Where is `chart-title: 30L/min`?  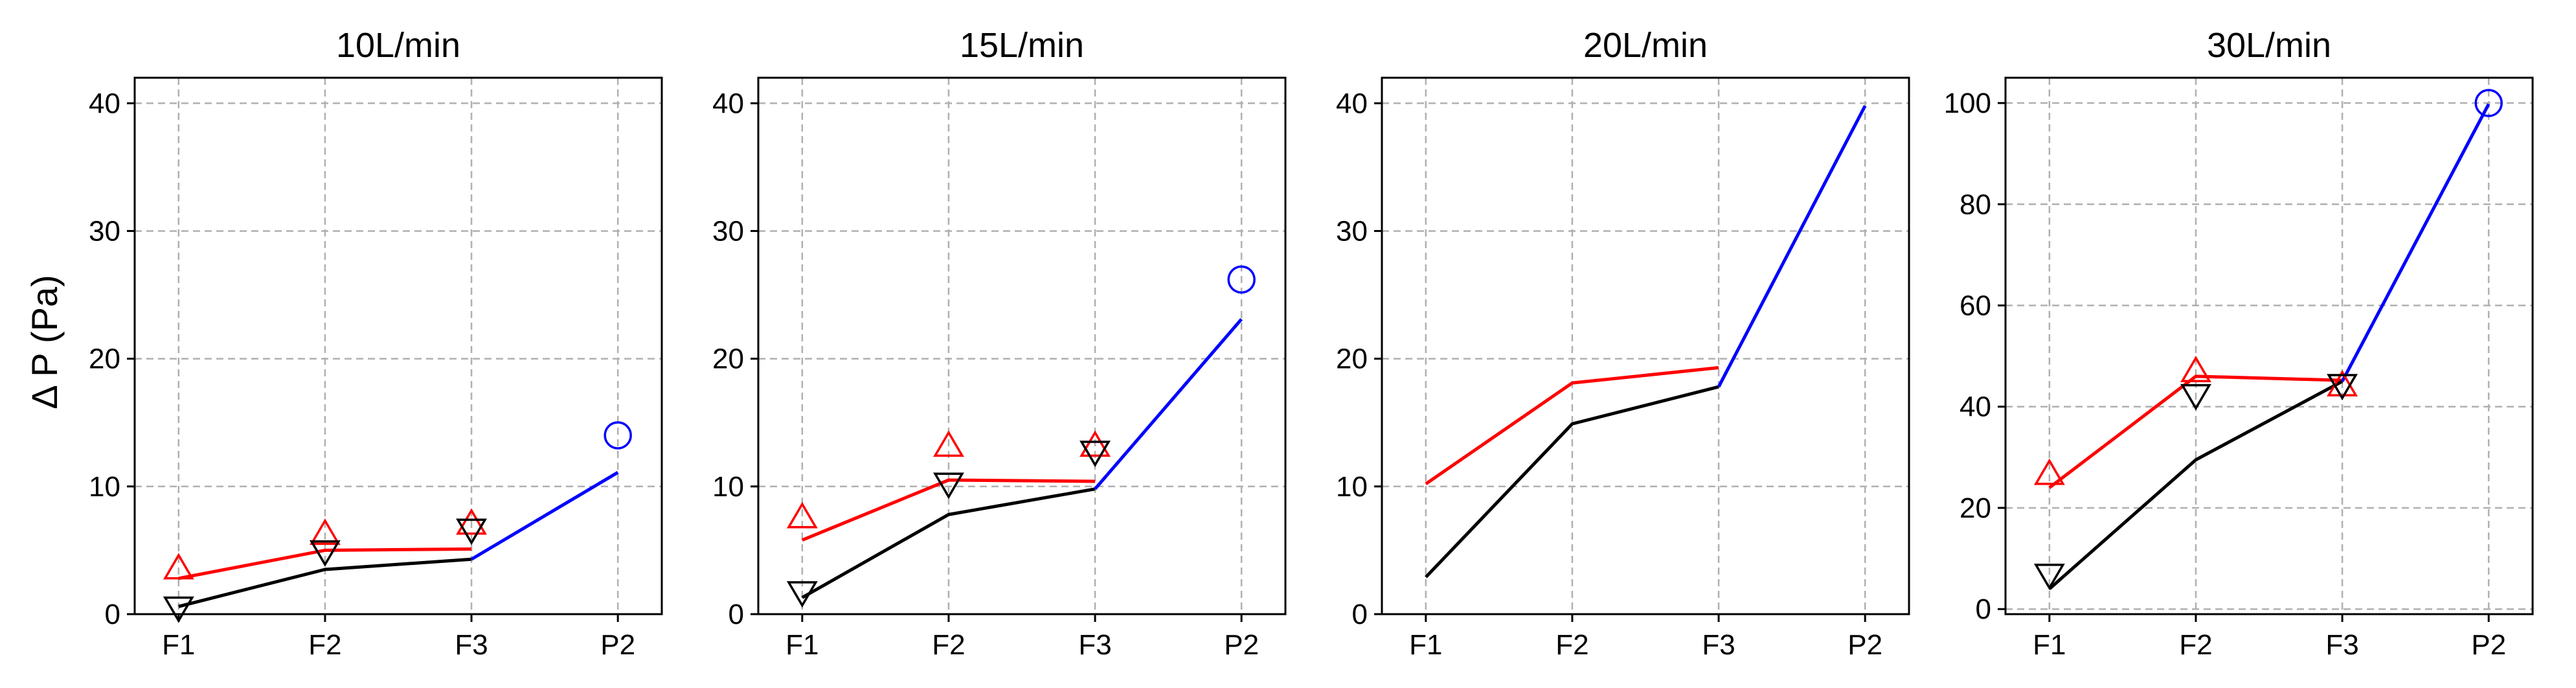 chart-title: 30L/min is located at coordinates (2269, 45).